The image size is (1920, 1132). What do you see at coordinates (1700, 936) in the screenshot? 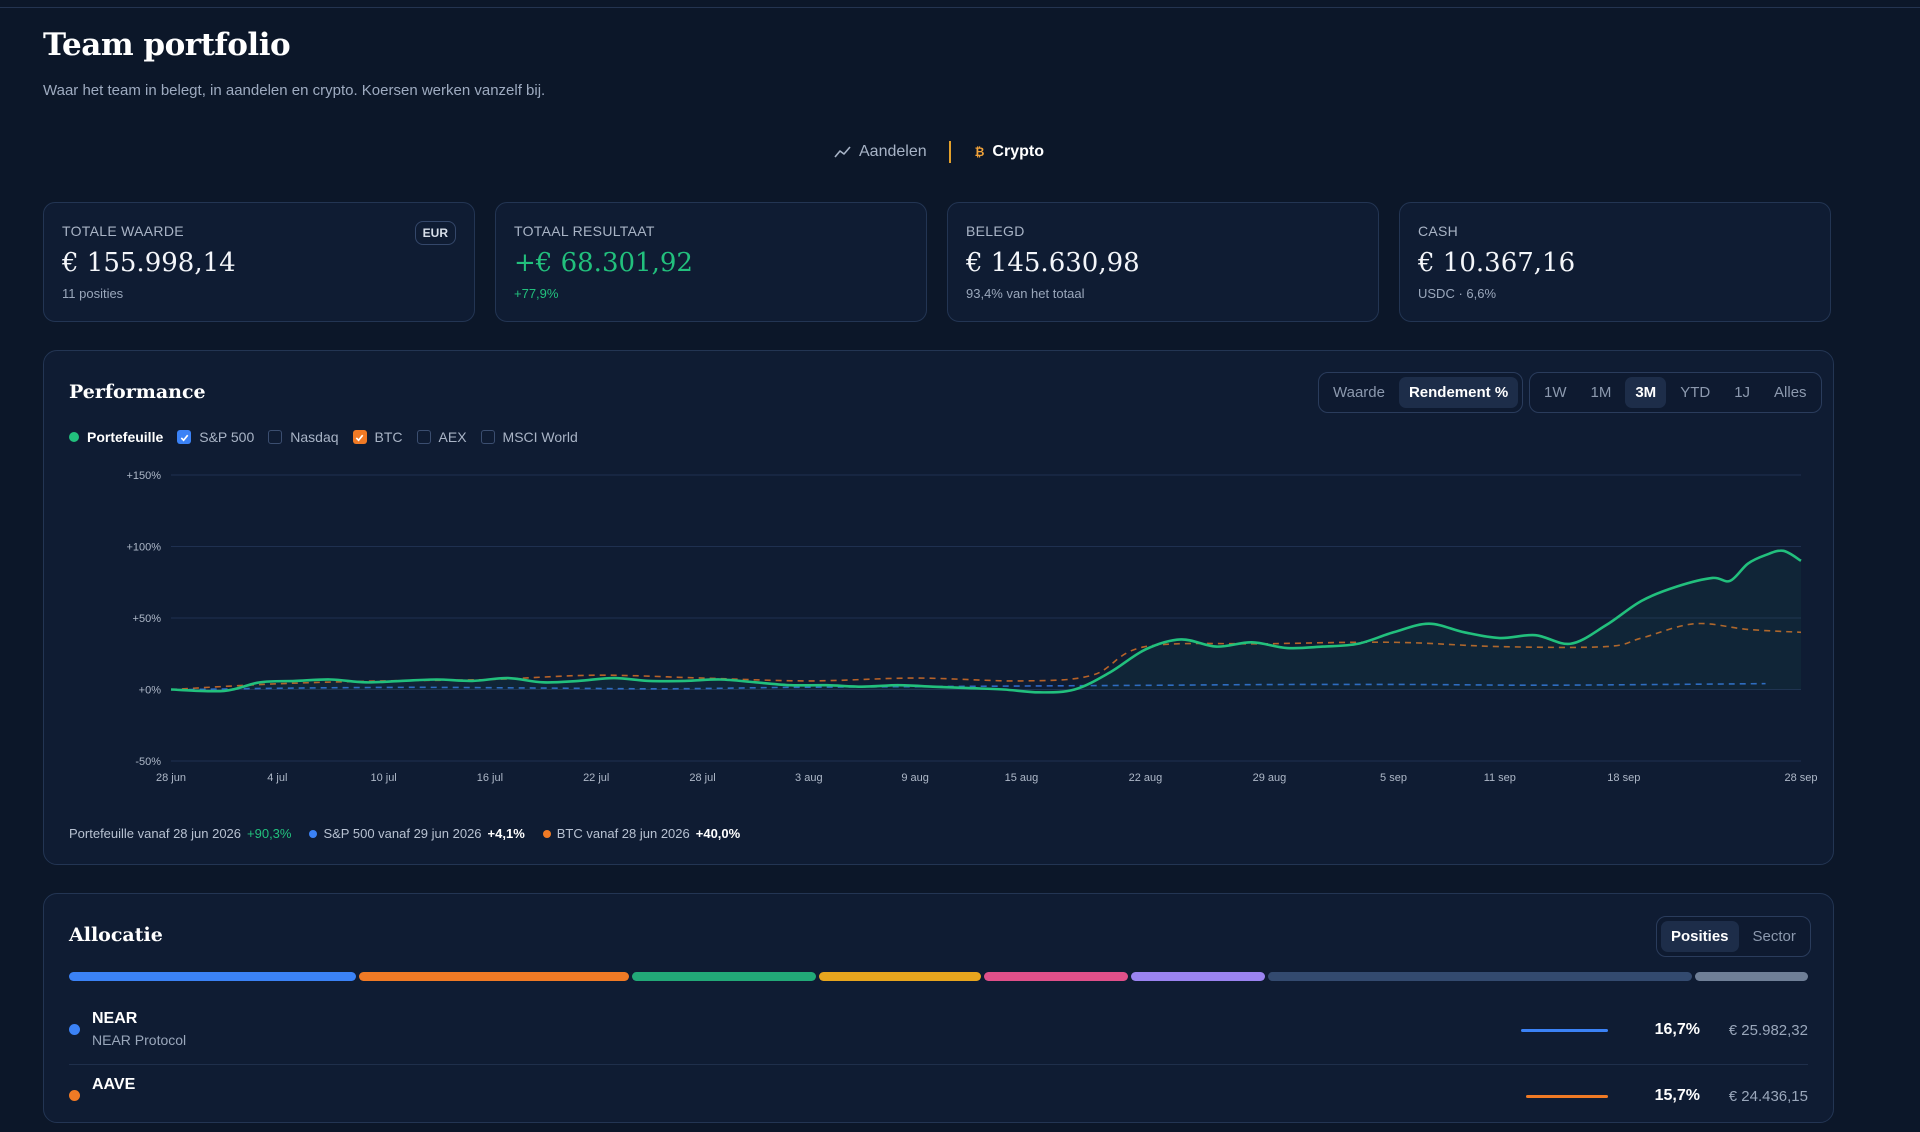
I see `tab-posities: Posities` at bounding box center [1700, 936].